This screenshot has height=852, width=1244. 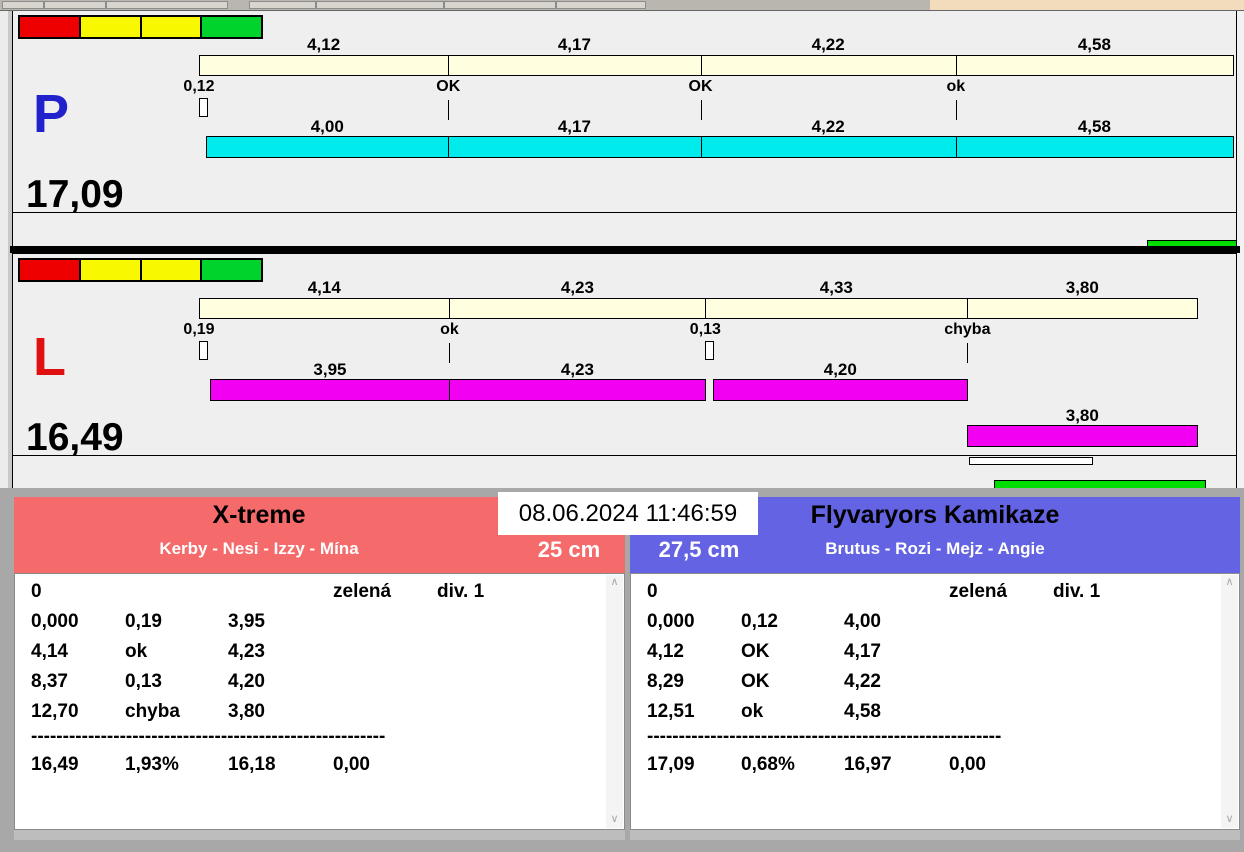 I want to click on table-cell: 0,13, so click(x=143, y=681).